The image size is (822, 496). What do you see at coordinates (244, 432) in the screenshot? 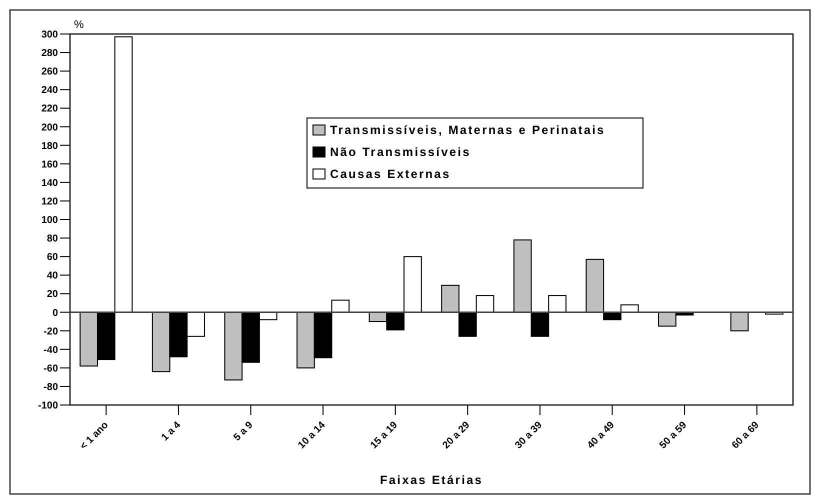
I see `x-tick-label: 5 a 9` at bounding box center [244, 432].